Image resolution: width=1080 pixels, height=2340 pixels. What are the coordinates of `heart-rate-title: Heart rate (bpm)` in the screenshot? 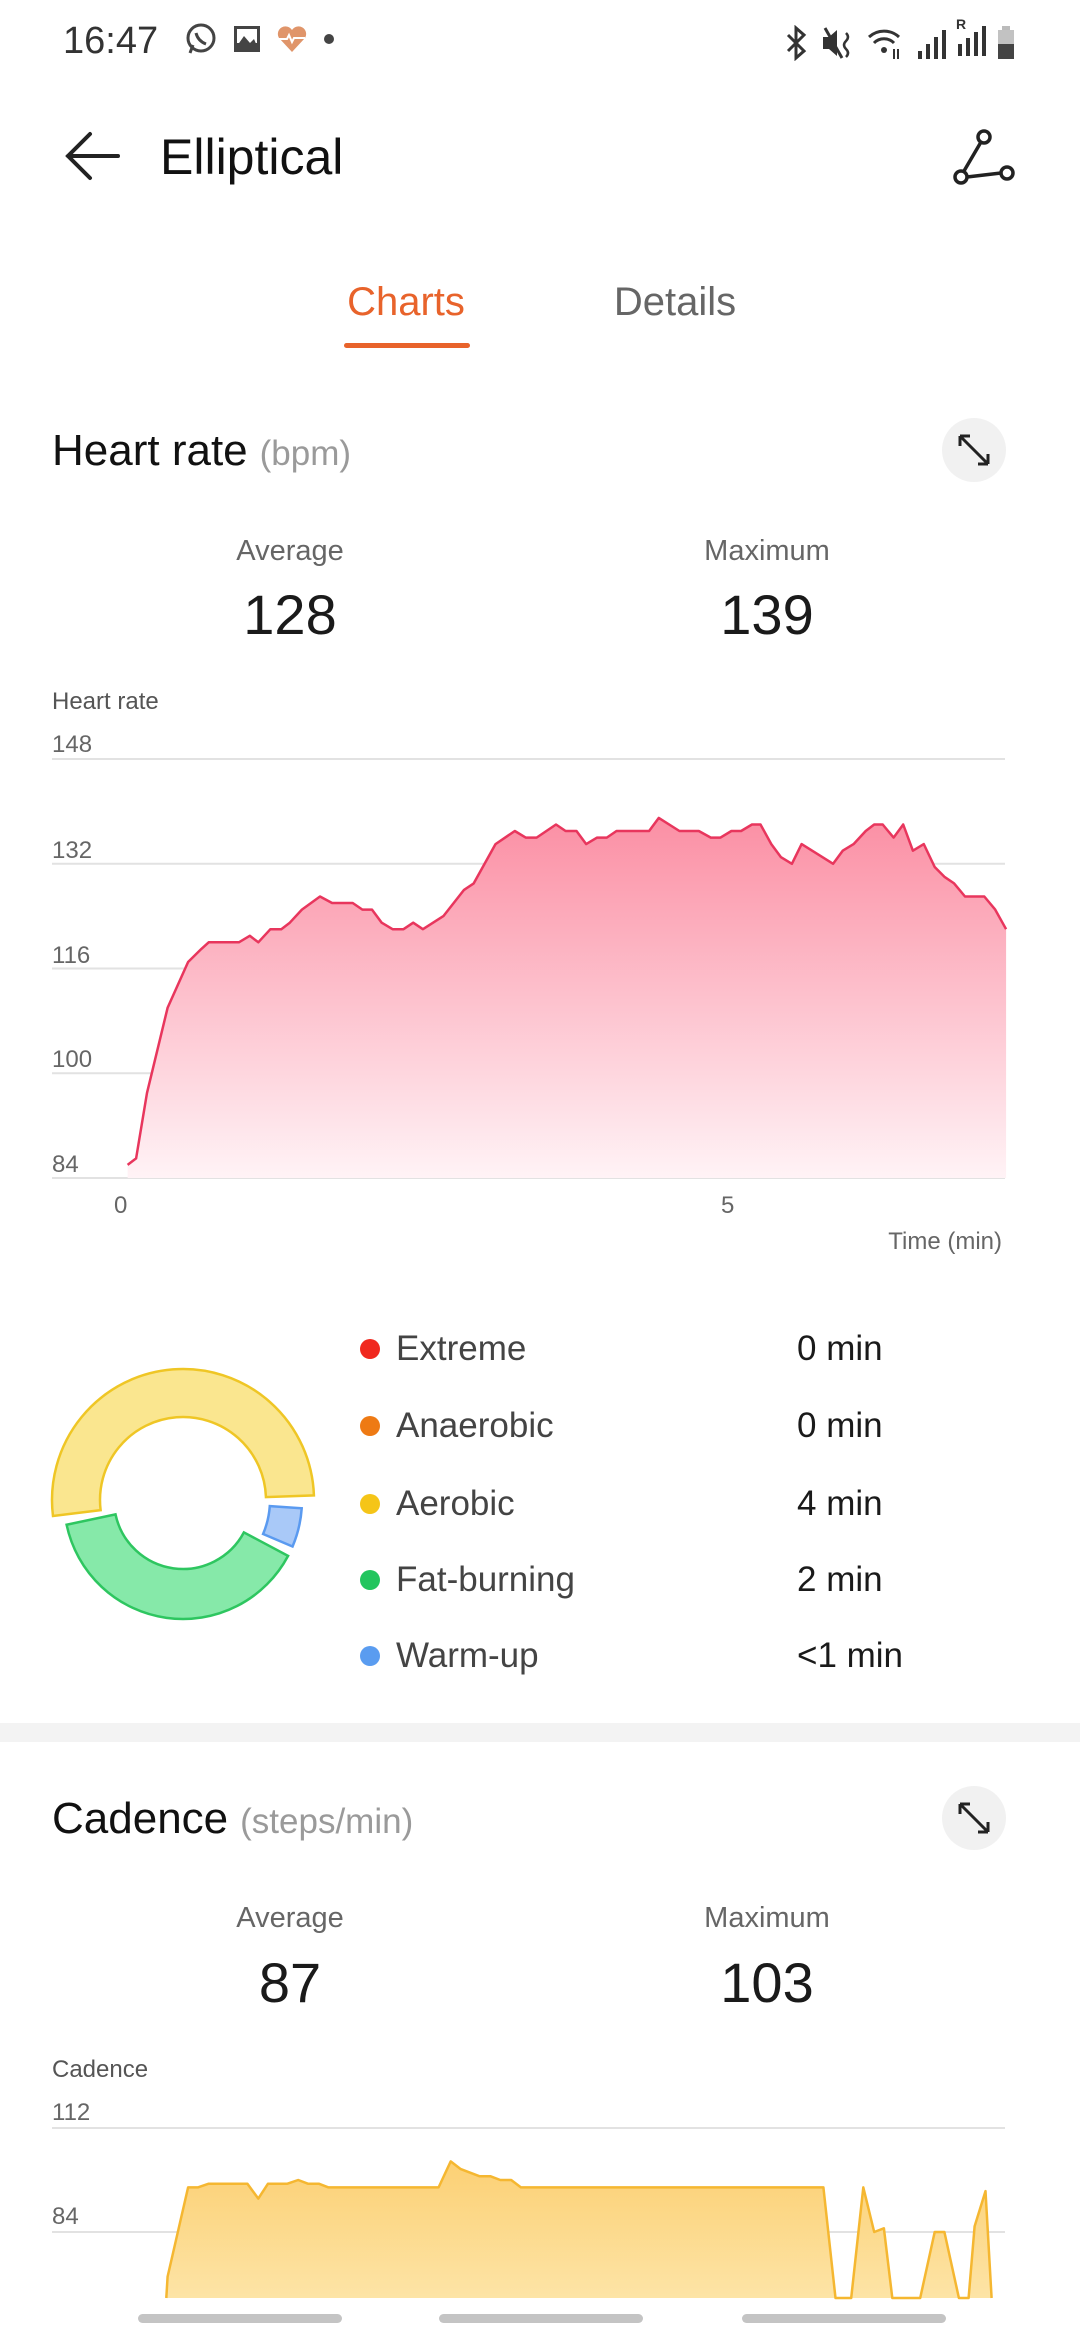 It's located at (201, 451).